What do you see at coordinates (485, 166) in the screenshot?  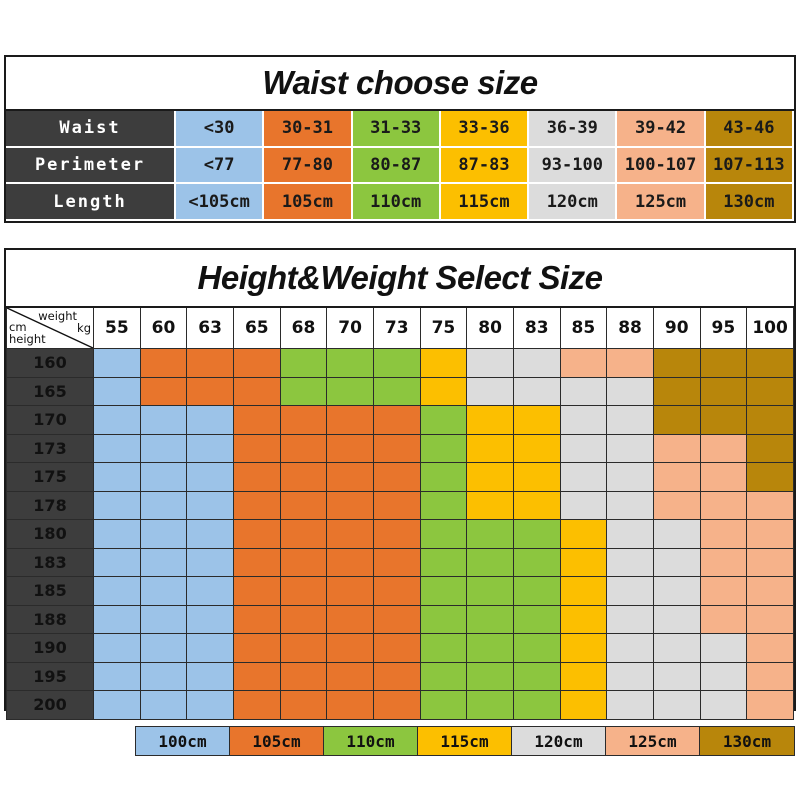 I see `waist-cell: 87-83` at bounding box center [485, 166].